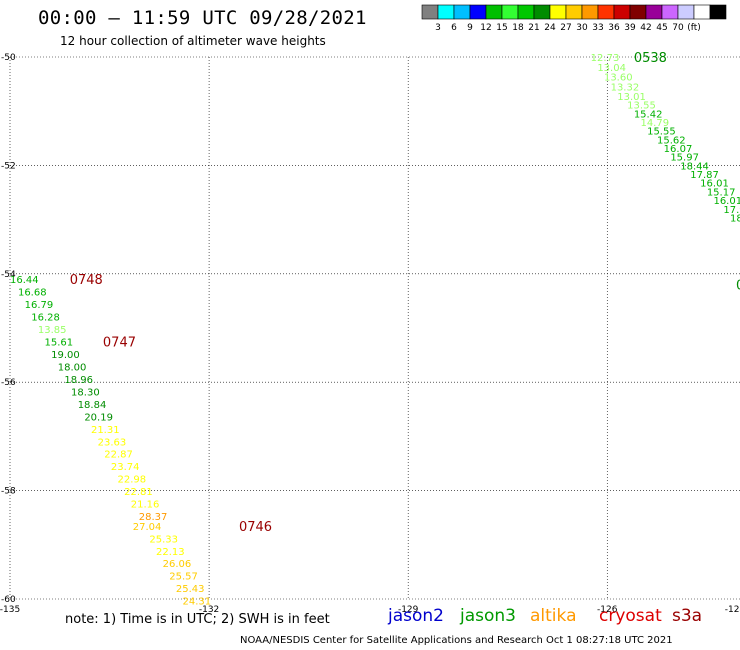 This screenshot has width=740, height=650. What do you see at coordinates (255, 527) in the screenshot?
I see `time-label: 0746` at bounding box center [255, 527].